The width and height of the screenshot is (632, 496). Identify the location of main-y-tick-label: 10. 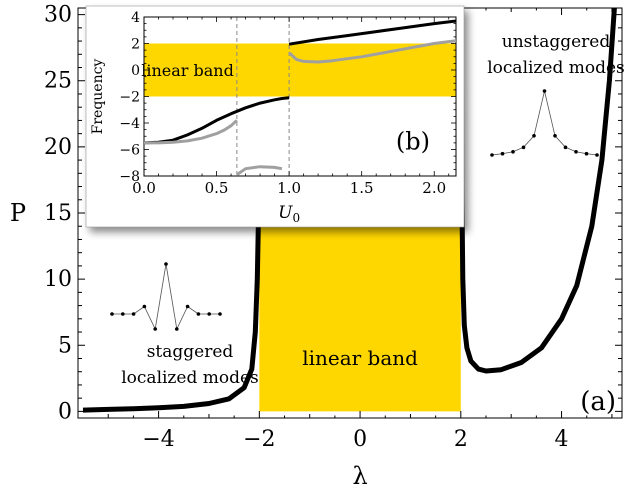
(58, 279).